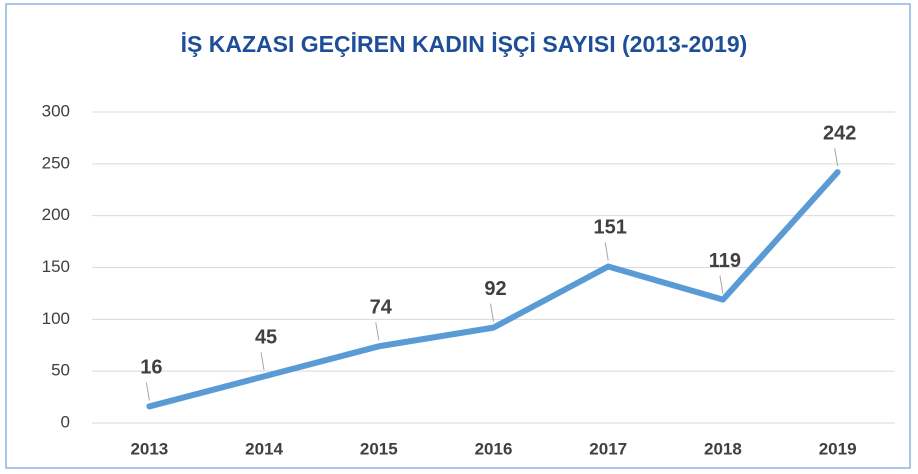 This screenshot has height=474, width=918. Describe the element at coordinates (266, 338) in the screenshot. I see `data-label: 45` at that location.